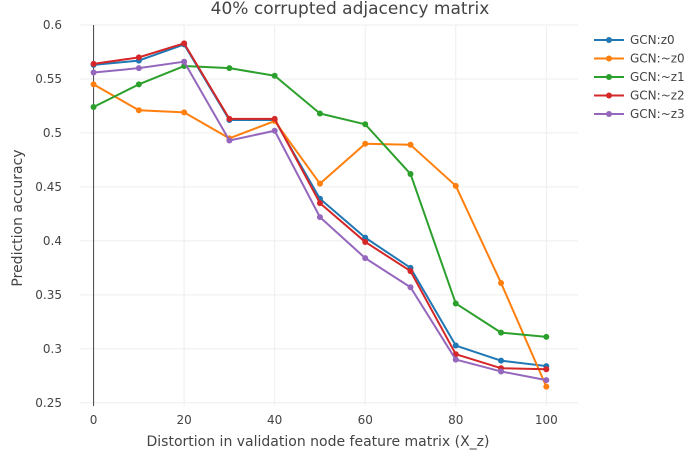 The image size is (700, 454). What do you see at coordinates (183, 420) in the screenshot?
I see `x-tick-label: 20` at bounding box center [183, 420].